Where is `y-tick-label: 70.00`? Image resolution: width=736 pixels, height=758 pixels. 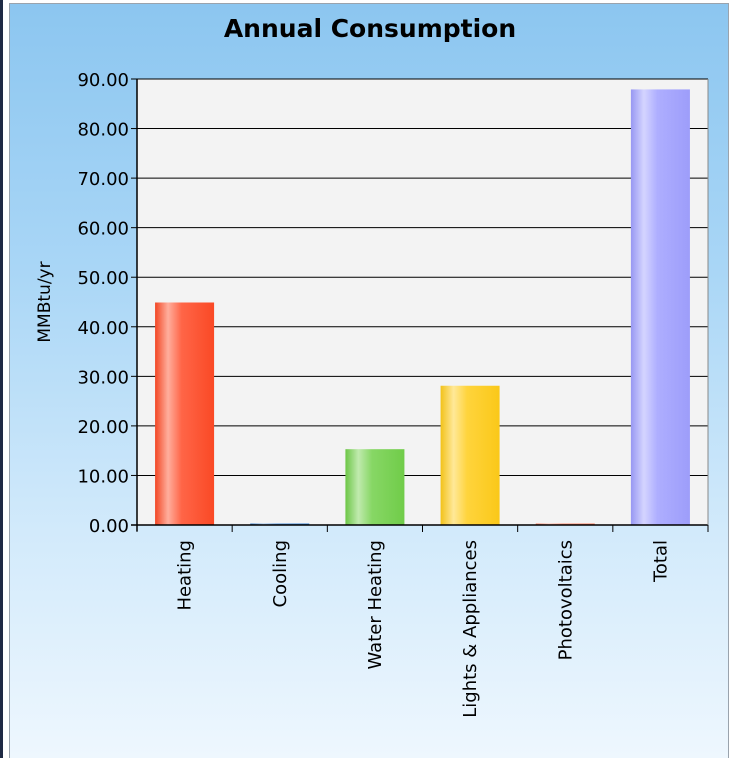
y-tick-label: 70.00 is located at coordinates (103, 179).